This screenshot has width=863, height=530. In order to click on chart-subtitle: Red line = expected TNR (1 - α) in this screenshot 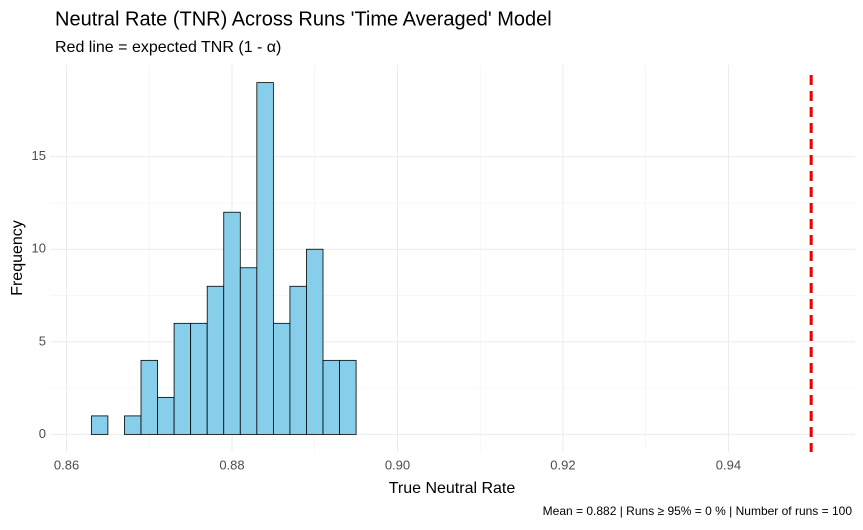, I will do `click(168, 47)`.